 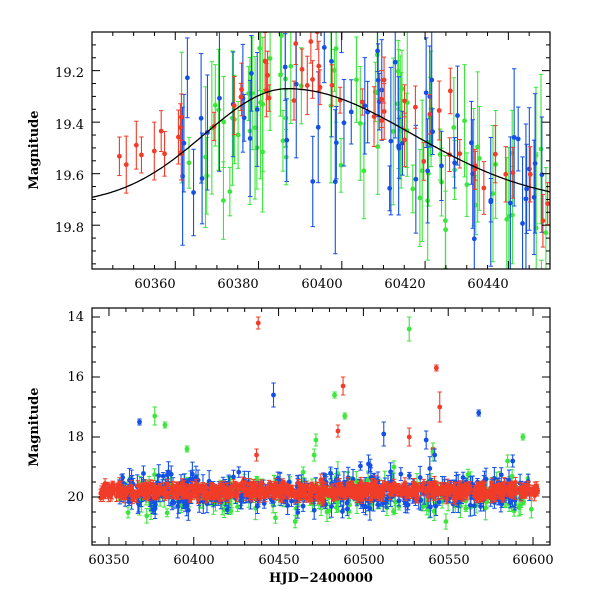 I want to click on top-xtick-label-60360: 60360, so click(x=154, y=284).